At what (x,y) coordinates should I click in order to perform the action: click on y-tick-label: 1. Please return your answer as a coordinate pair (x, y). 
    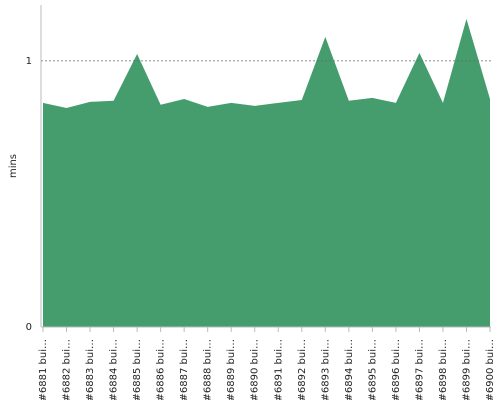
    Looking at the image, I should click on (29, 61).